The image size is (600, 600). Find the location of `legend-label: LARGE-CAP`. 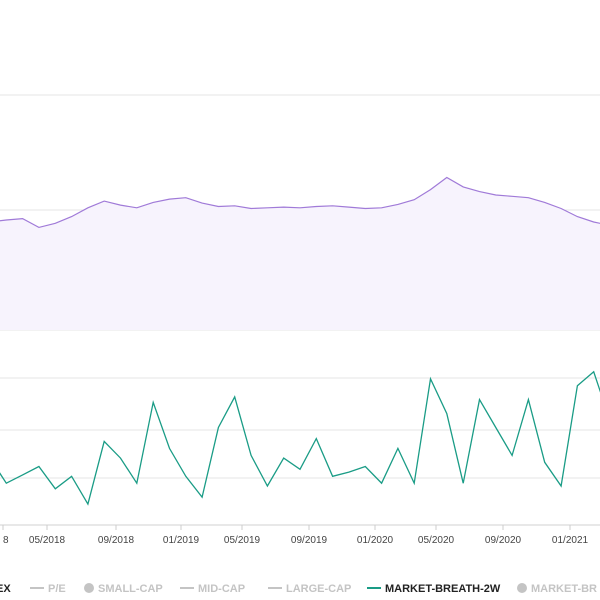

legend-label: LARGE-CAP is located at coordinates (318, 589).